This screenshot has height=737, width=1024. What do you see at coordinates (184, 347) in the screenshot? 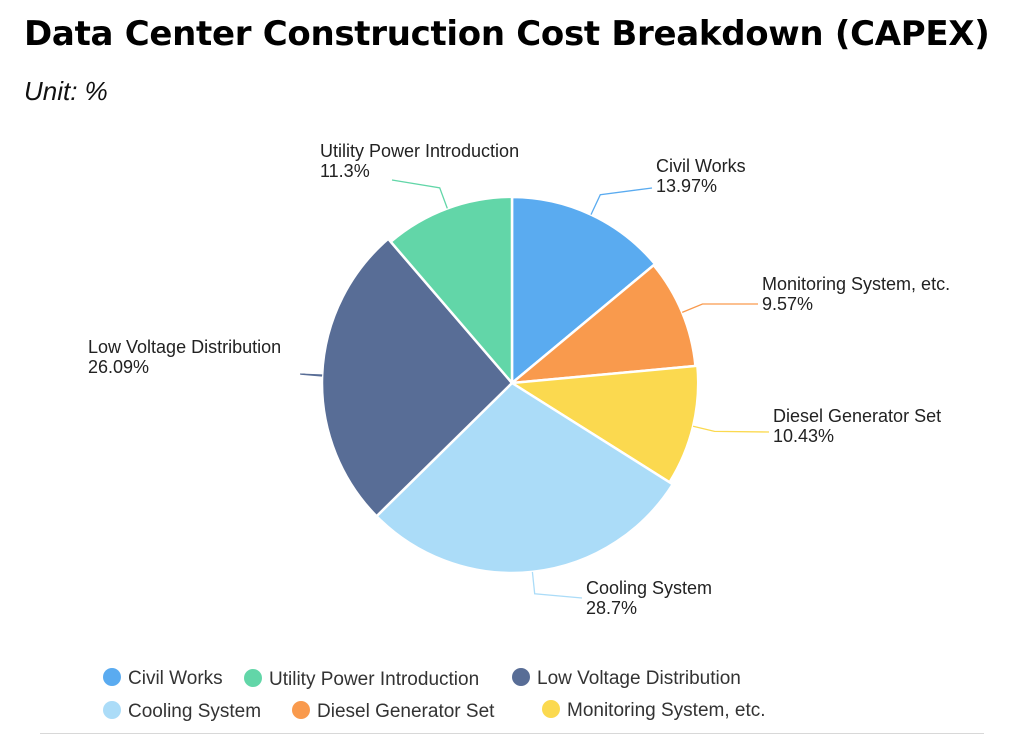
I see `slice-label: Low Voltage Distribution` at bounding box center [184, 347].